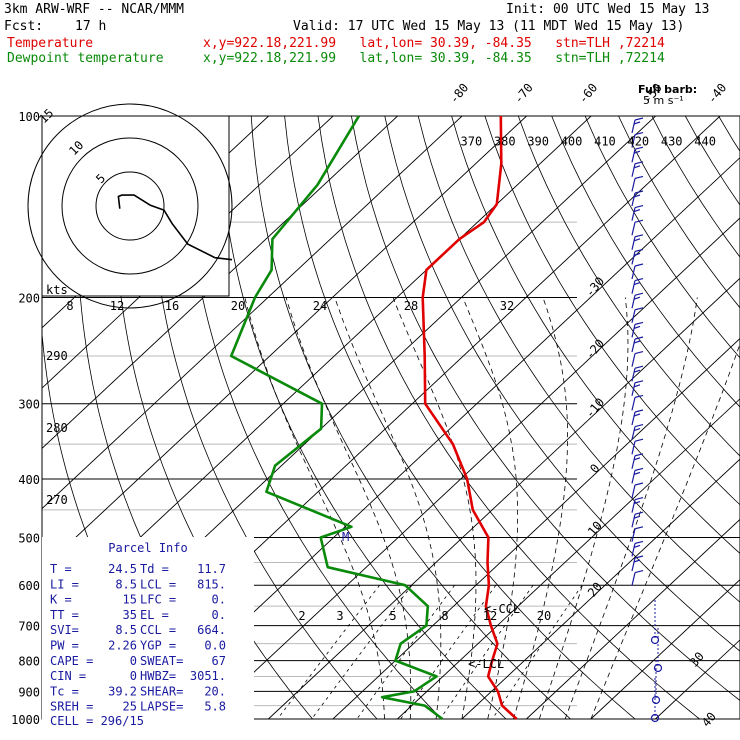 The width and height of the screenshot is (740, 740). Describe the element at coordinates (605, 142) in the screenshot. I see `theta-label: 410` at that location.